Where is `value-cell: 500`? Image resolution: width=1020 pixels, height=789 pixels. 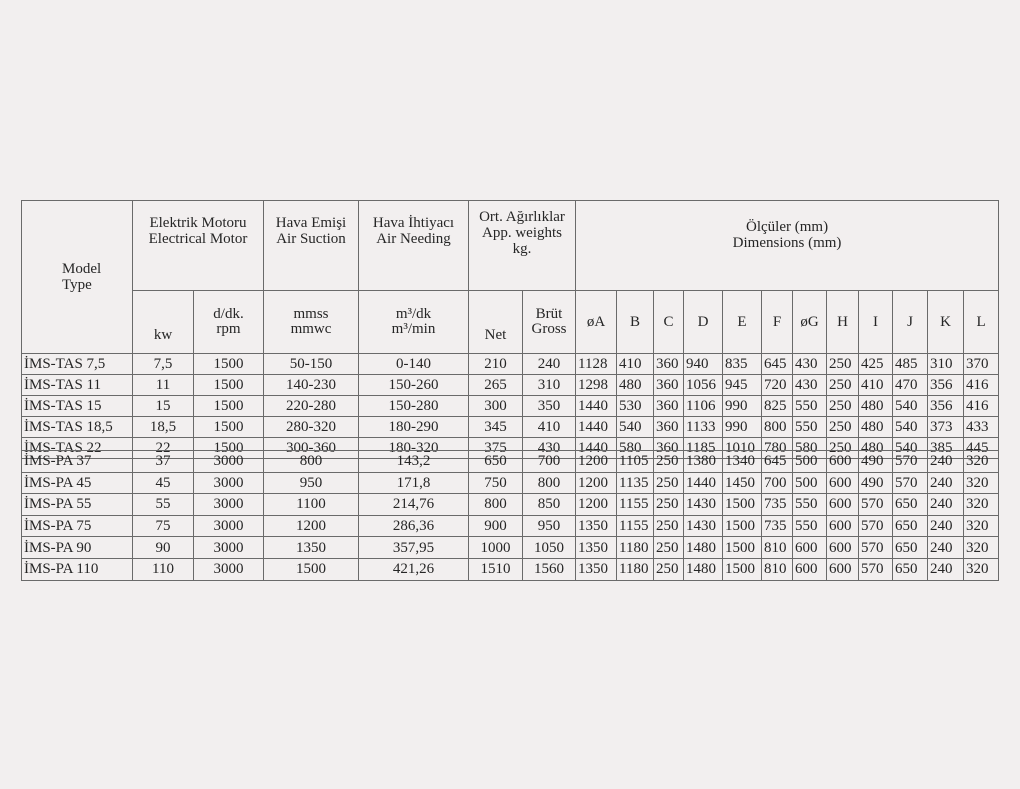
value-cell: 500 is located at coordinates (809, 483).